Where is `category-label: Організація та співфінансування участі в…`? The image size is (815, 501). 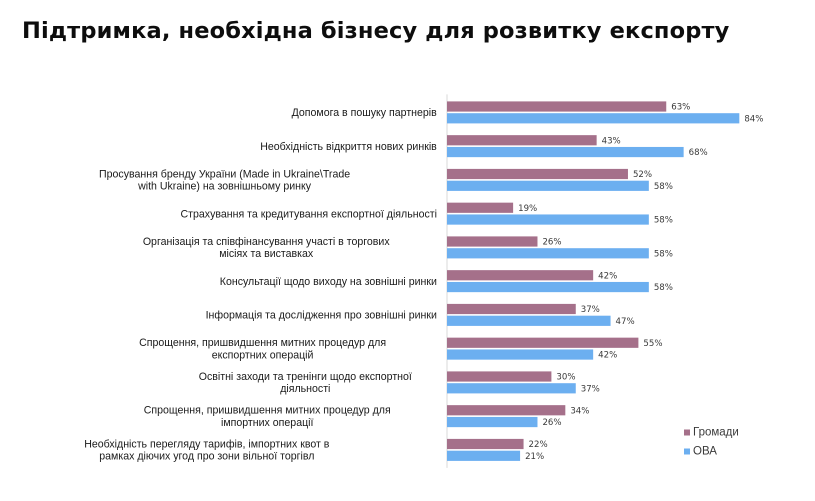 category-label: Організація та співфінансування участі в… is located at coordinates (267, 248).